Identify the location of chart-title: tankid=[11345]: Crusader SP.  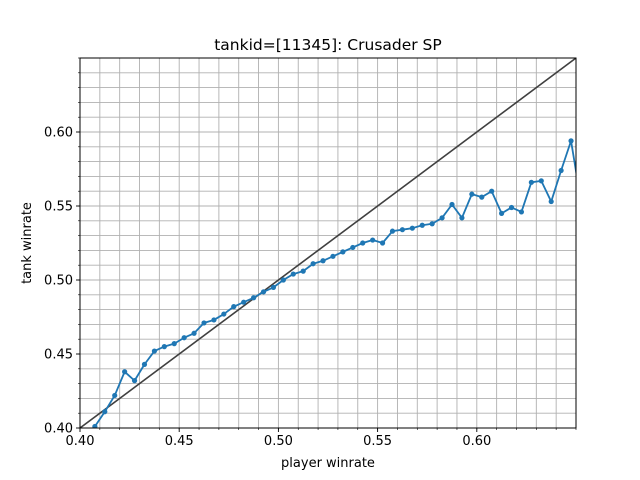
(328, 45).